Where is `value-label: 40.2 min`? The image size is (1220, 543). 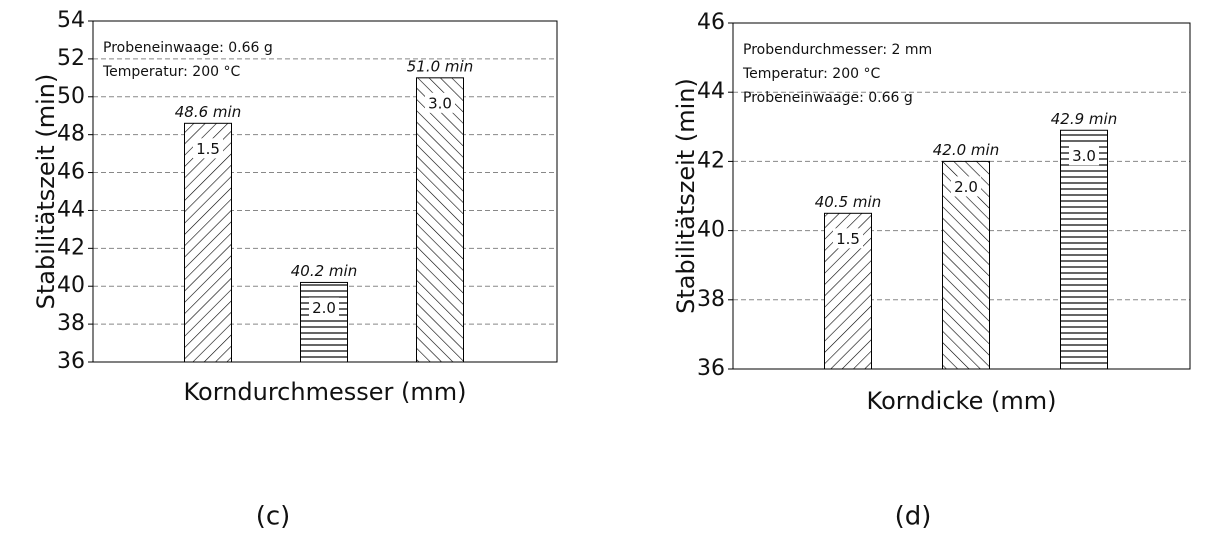
value-label: 40.2 min is located at coordinates (324, 271).